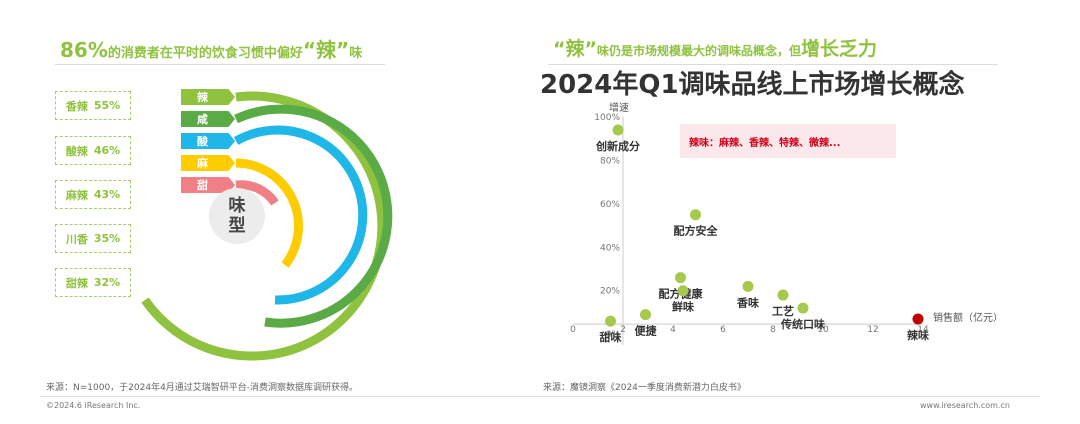 The width and height of the screenshot is (1080, 424). I want to click on left-title-text: 的消费者在平时的饮食习惯中偏好, so click(205, 53).